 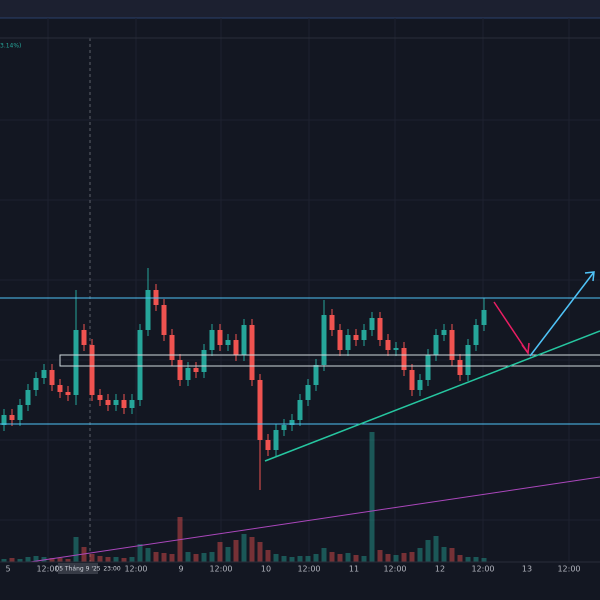 I want to click on change-label: 3.14%), so click(x=10, y=46).